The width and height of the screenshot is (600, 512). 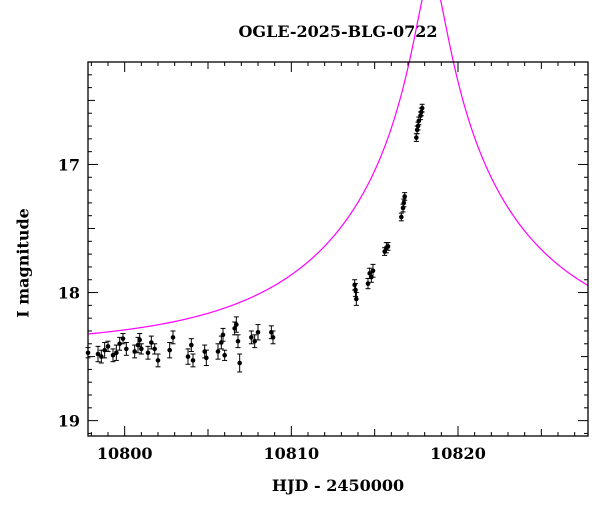 I want to click on y-tick-label: 17, so click(x=69, y=164).